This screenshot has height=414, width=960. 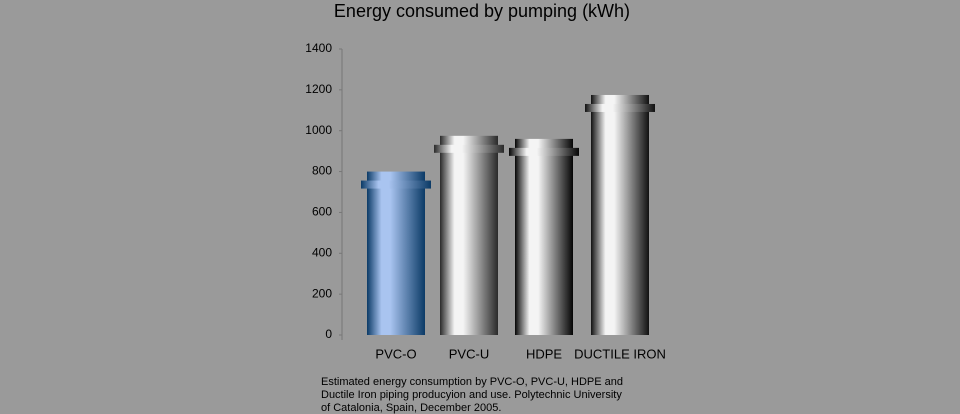 I want to click on y-tick-label: 400, so click(x=322, y=252).